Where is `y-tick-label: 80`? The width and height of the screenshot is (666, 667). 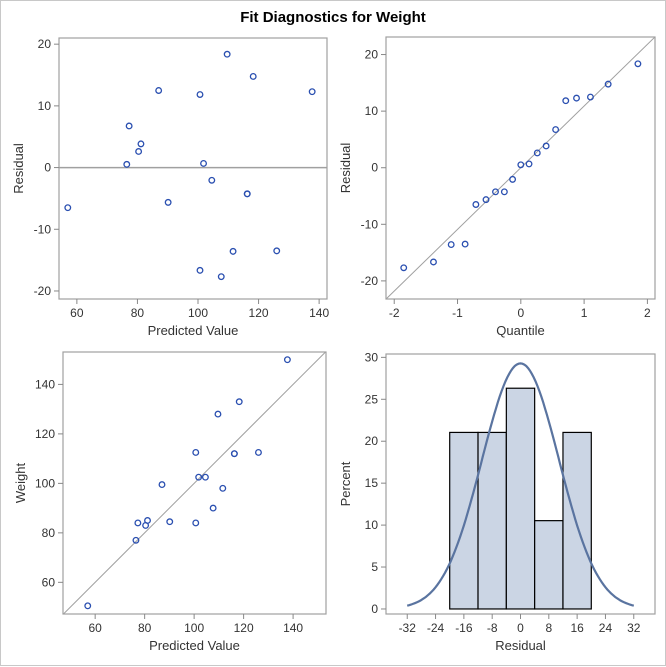
y-tick-label: 80 is located at coordinates (49, 533).